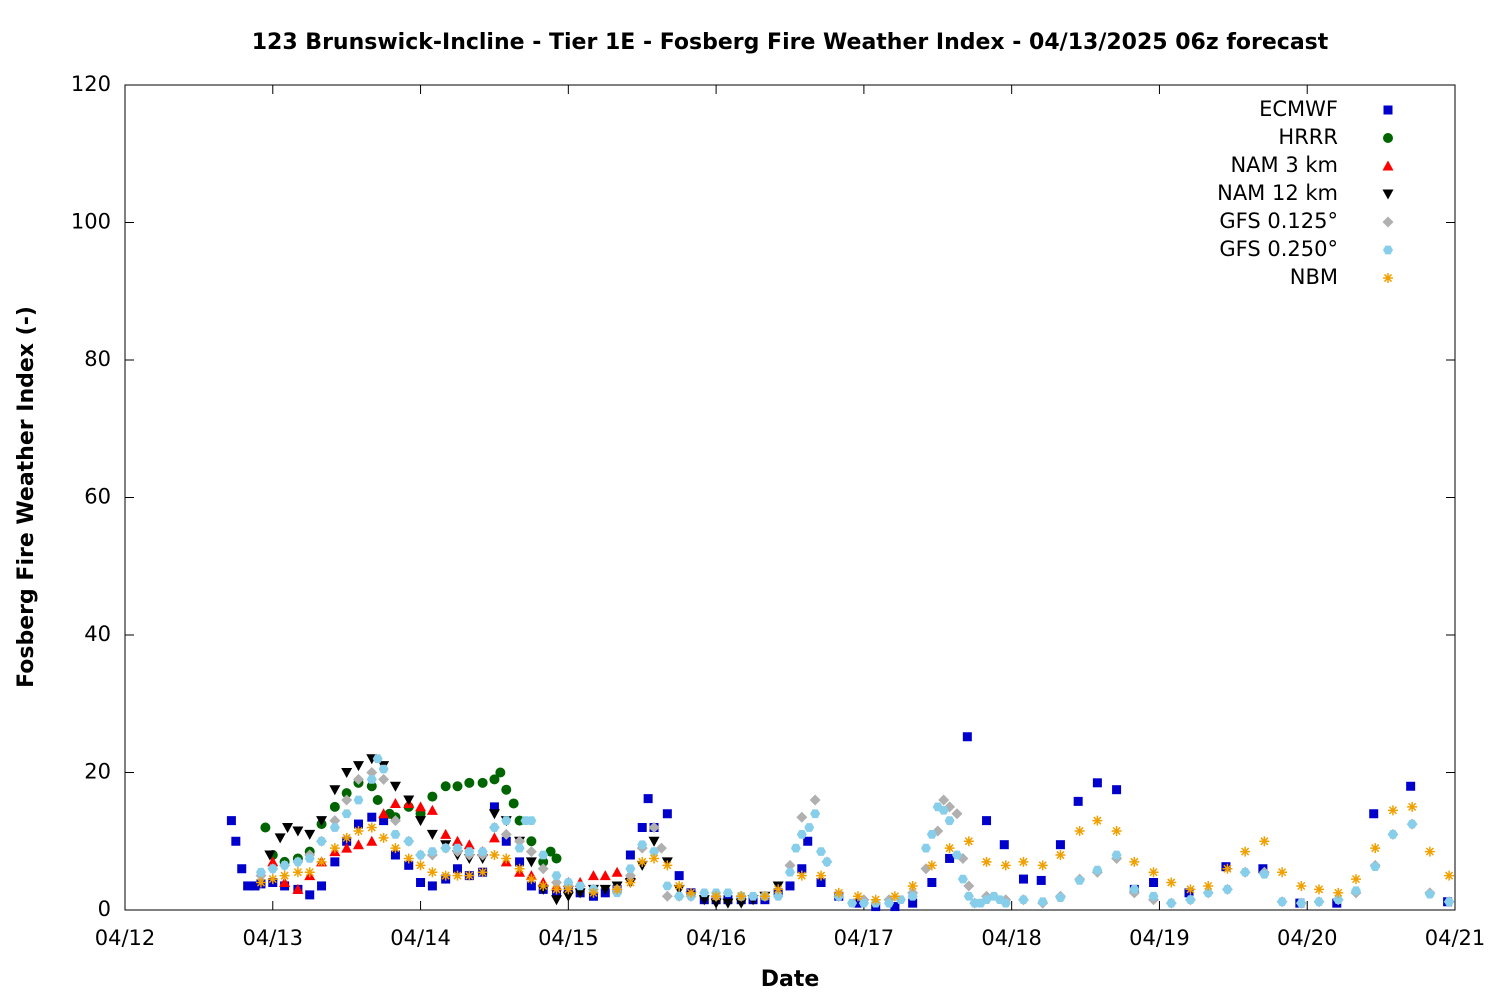  Describe the element at coordinates (1284, 165) in the screenshot. I see `legend-label: NAM 3 km` at that location.